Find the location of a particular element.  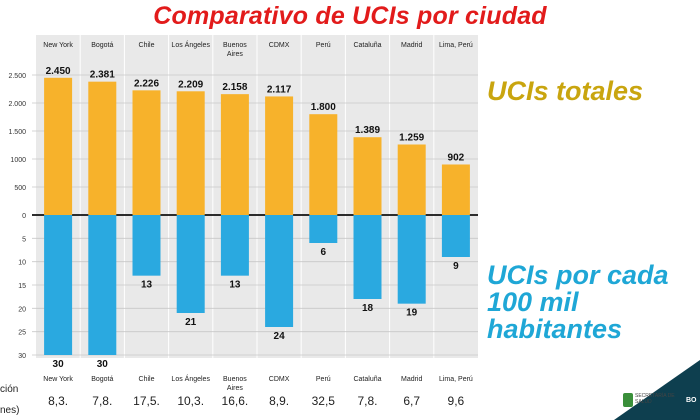

top-category-label: CDMX is located at coordinates (279, 45).